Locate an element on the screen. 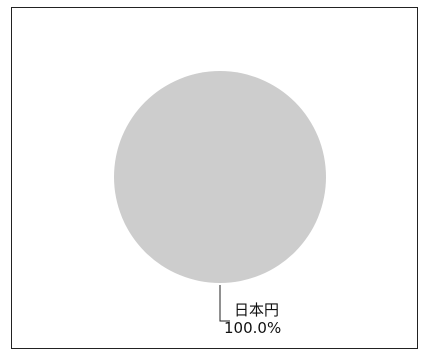 The image size is (430, 353). slice-value-label-0: 100.0% is located at coordinates (252, 328).